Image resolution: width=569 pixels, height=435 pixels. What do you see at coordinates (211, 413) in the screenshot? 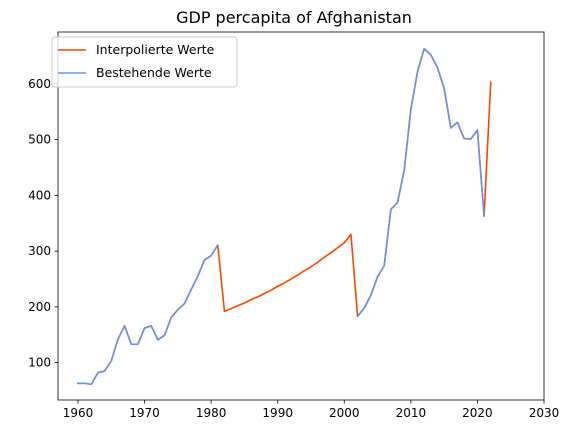
I see `x-tick-label: 1980` at bounding box center [211, 413].